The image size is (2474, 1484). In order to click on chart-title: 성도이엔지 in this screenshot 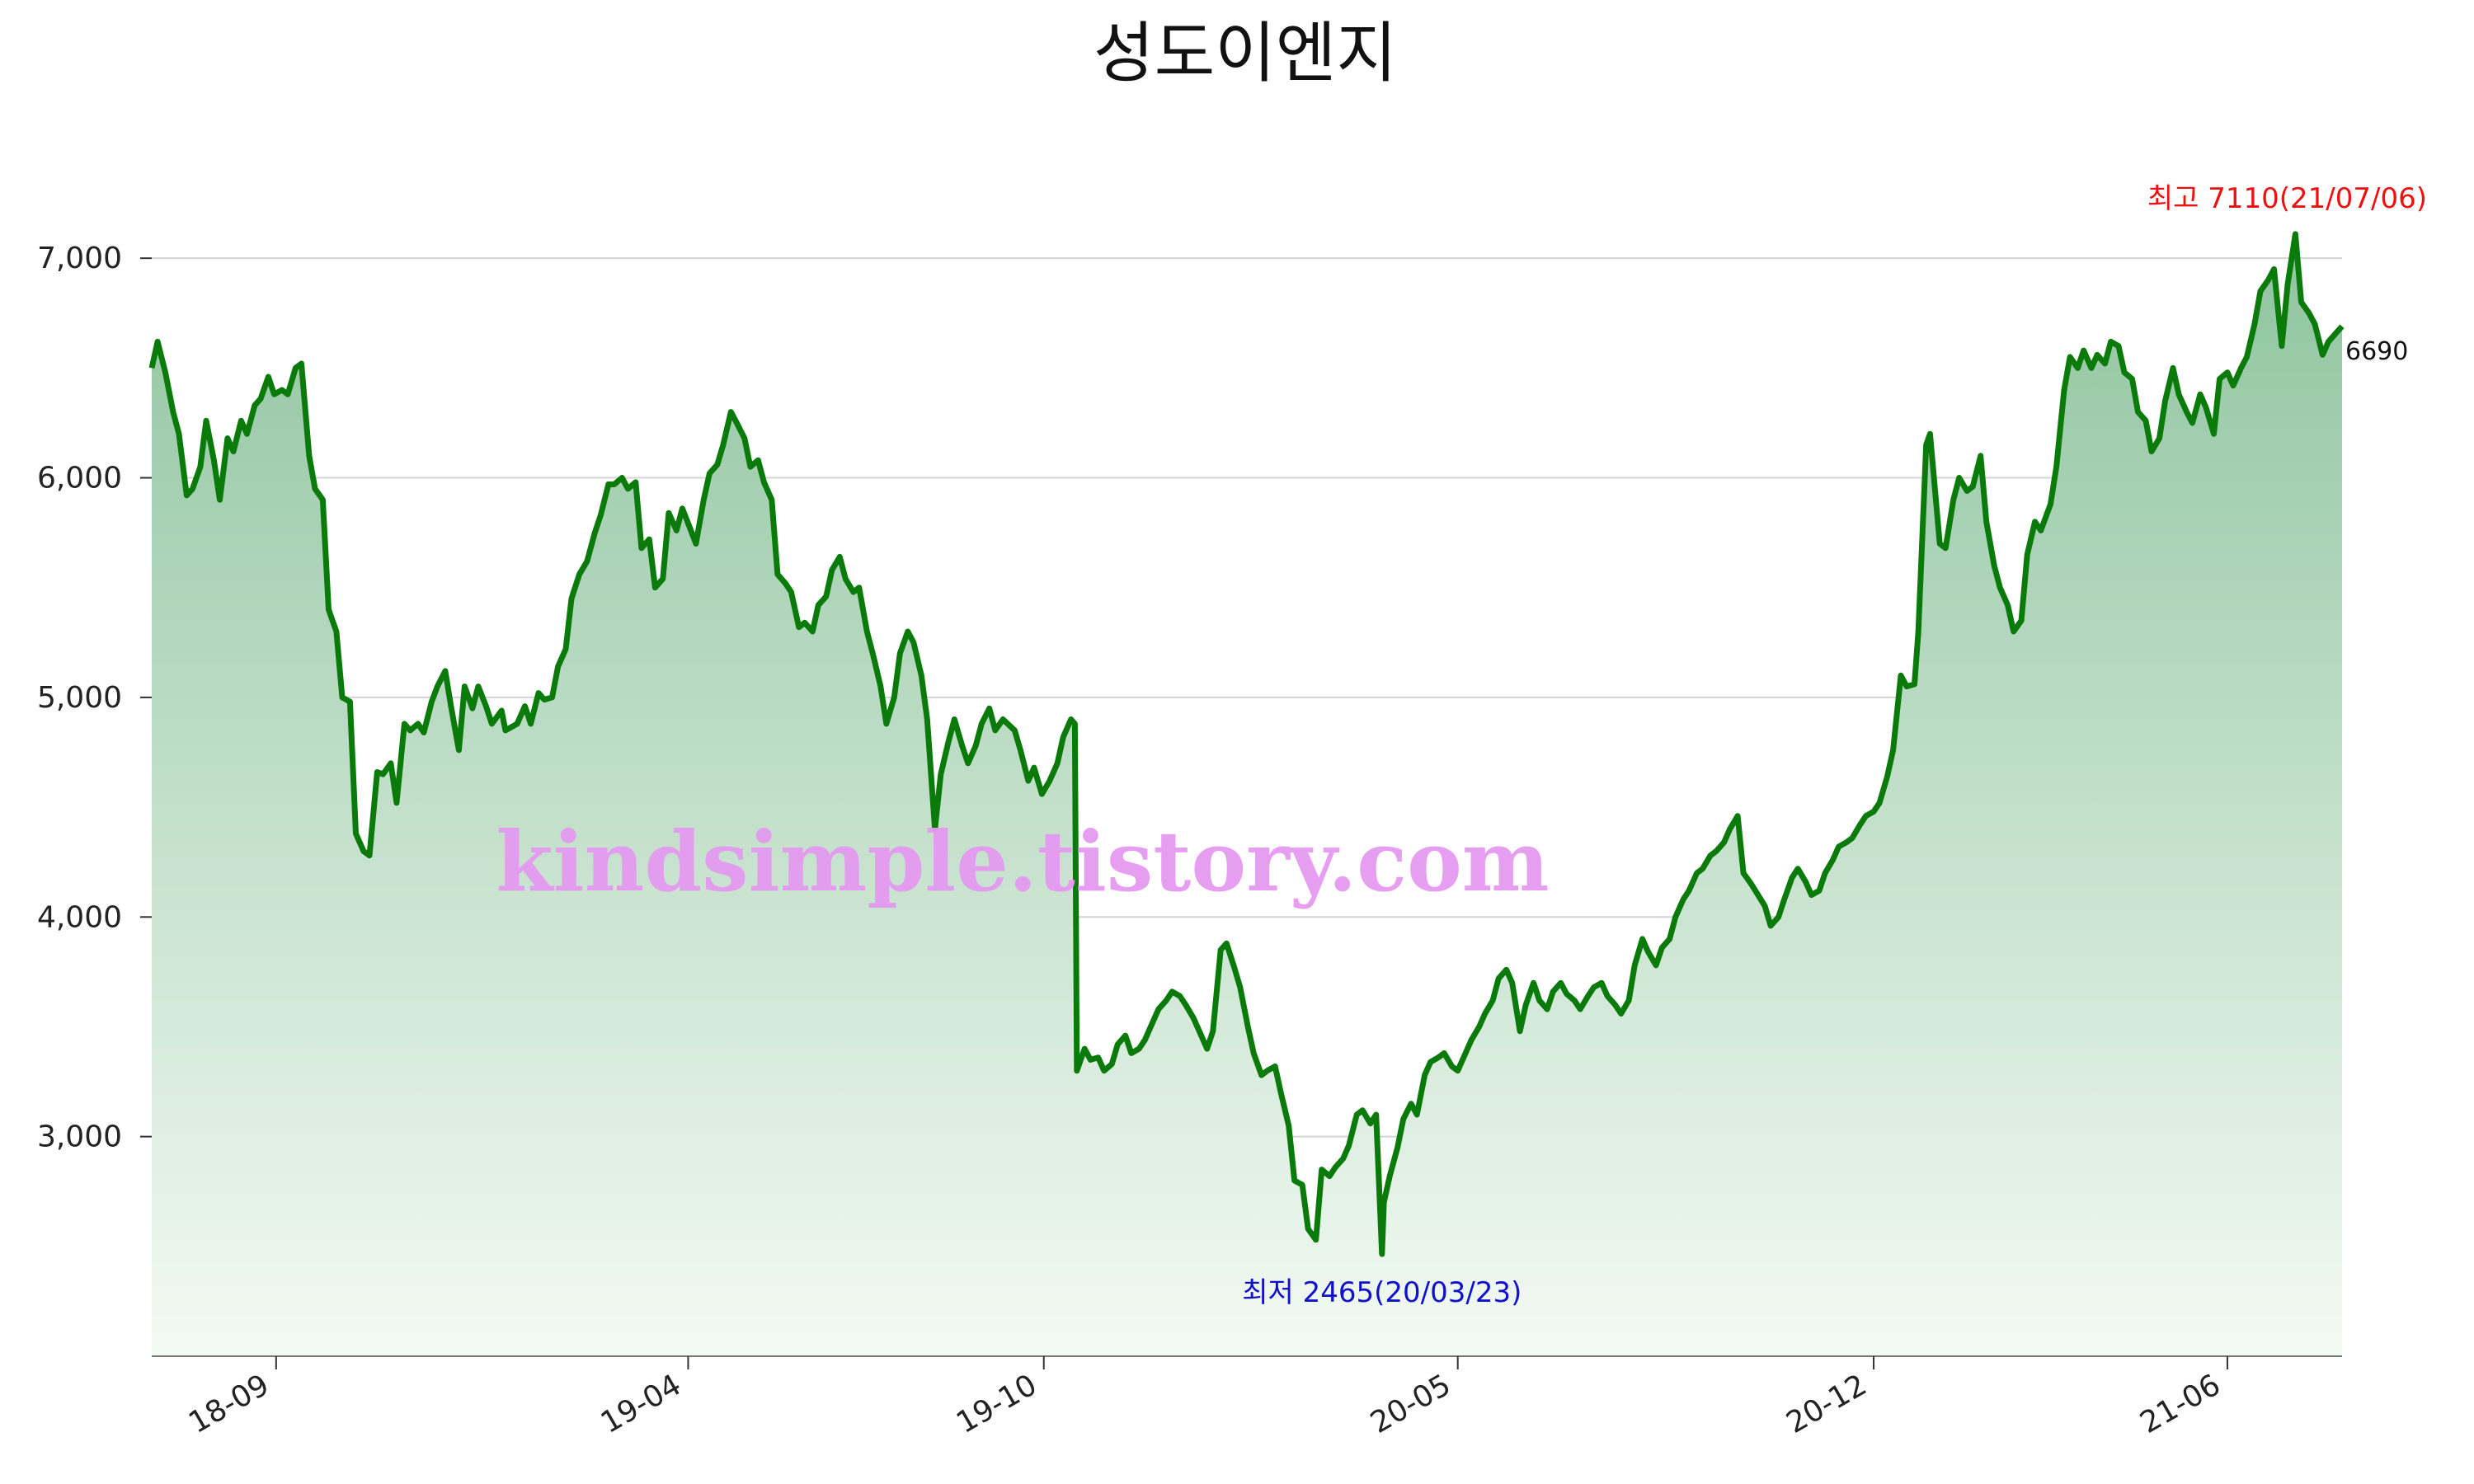, I will do `click(1245, 54)`.